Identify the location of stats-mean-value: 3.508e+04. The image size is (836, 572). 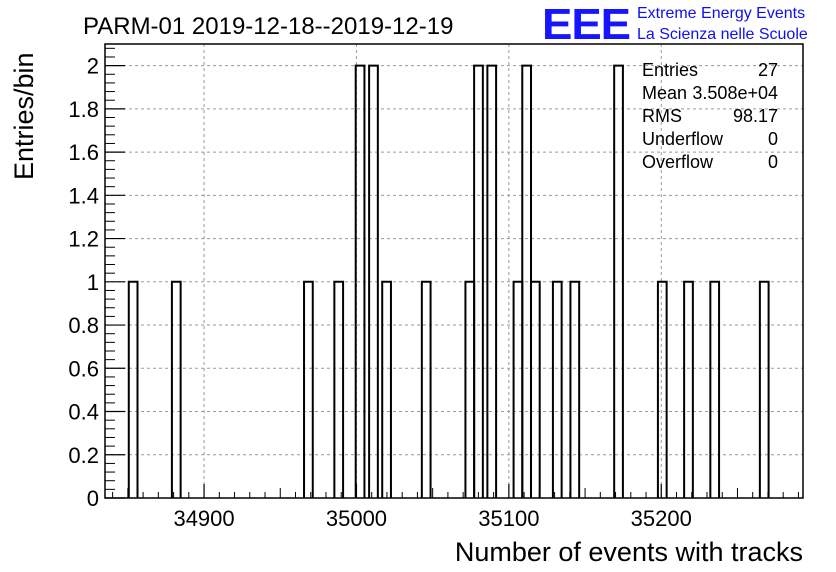
(735, 93).